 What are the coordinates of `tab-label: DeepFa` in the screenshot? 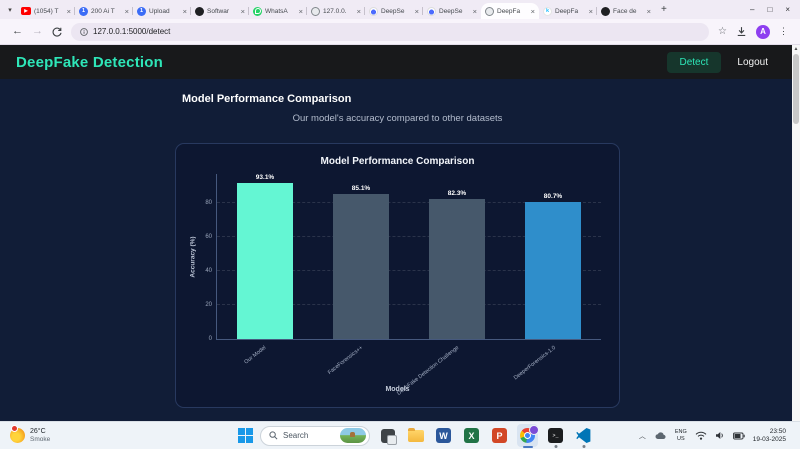 It's located at (567, 11).